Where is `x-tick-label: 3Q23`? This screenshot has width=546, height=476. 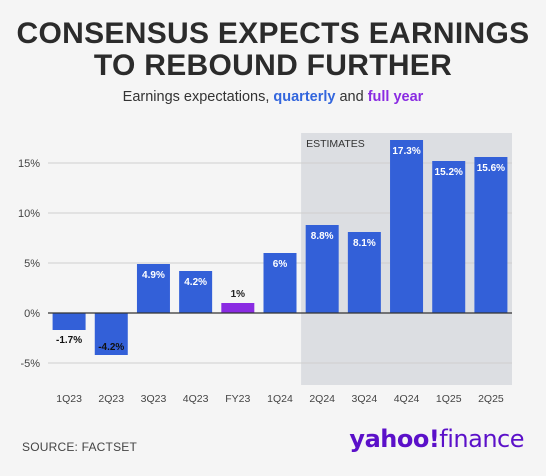 x-tick-label: 3Q23 is located at coordinates (154, 399).